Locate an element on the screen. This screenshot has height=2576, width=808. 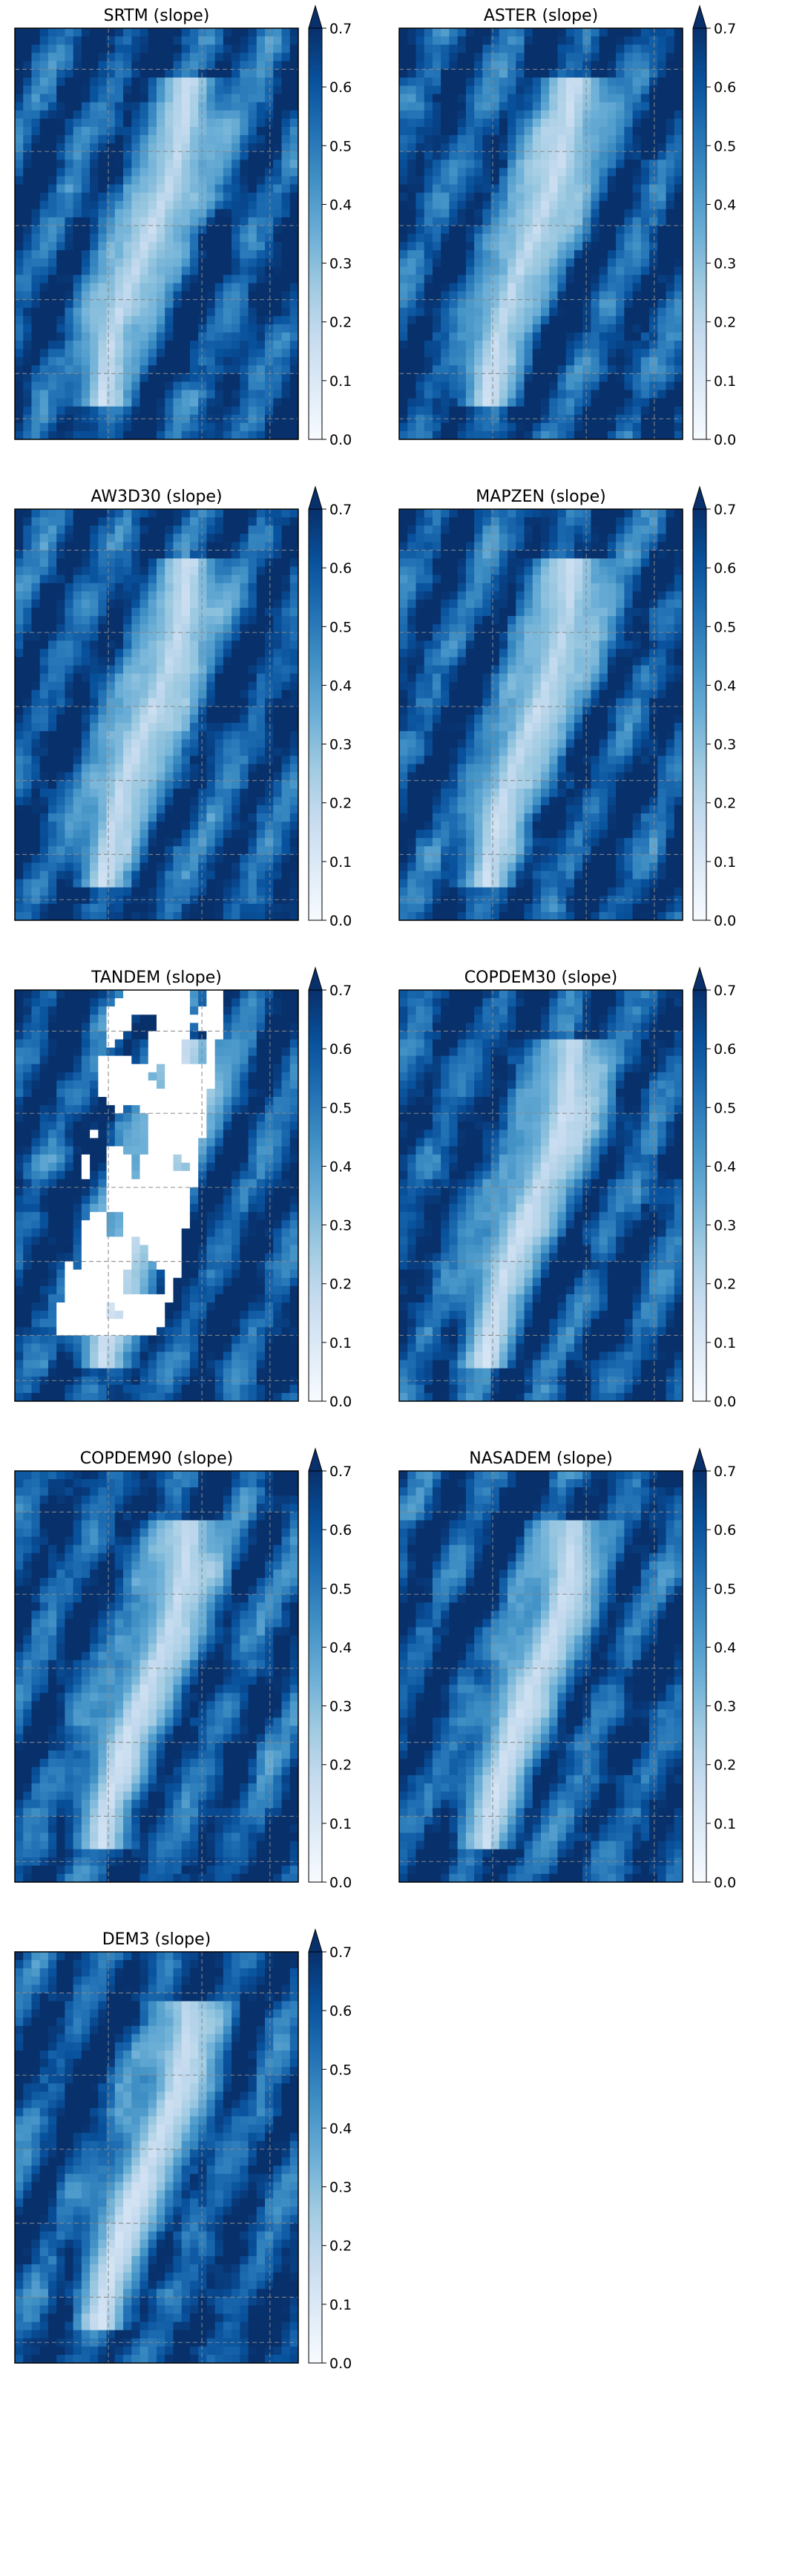
gridlines is located at coordinates (541, 233).